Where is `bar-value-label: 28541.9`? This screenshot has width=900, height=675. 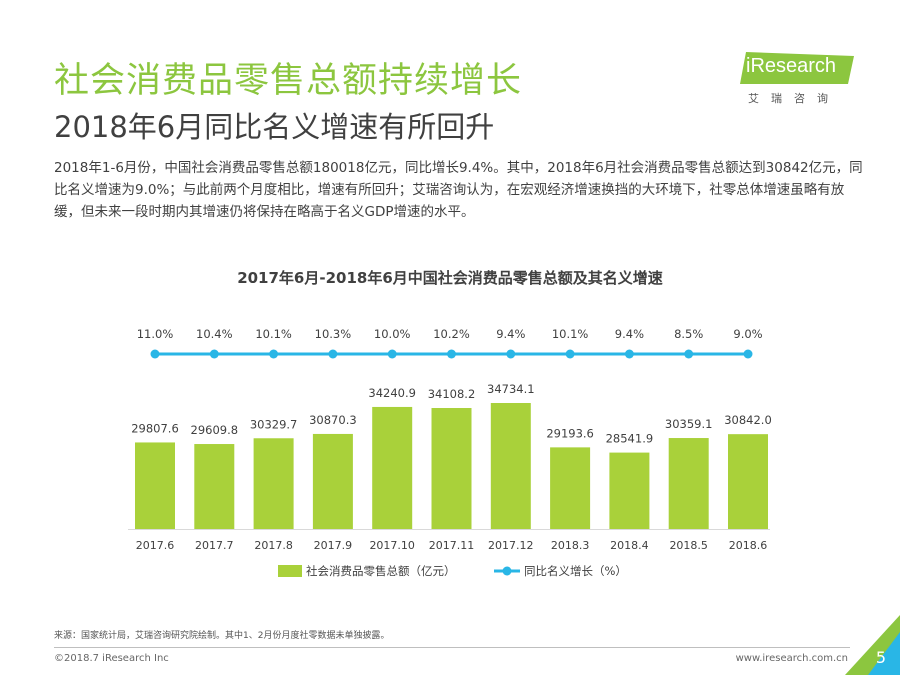 bar-value-label: 28541.9 is located at coordinates (630, 439).